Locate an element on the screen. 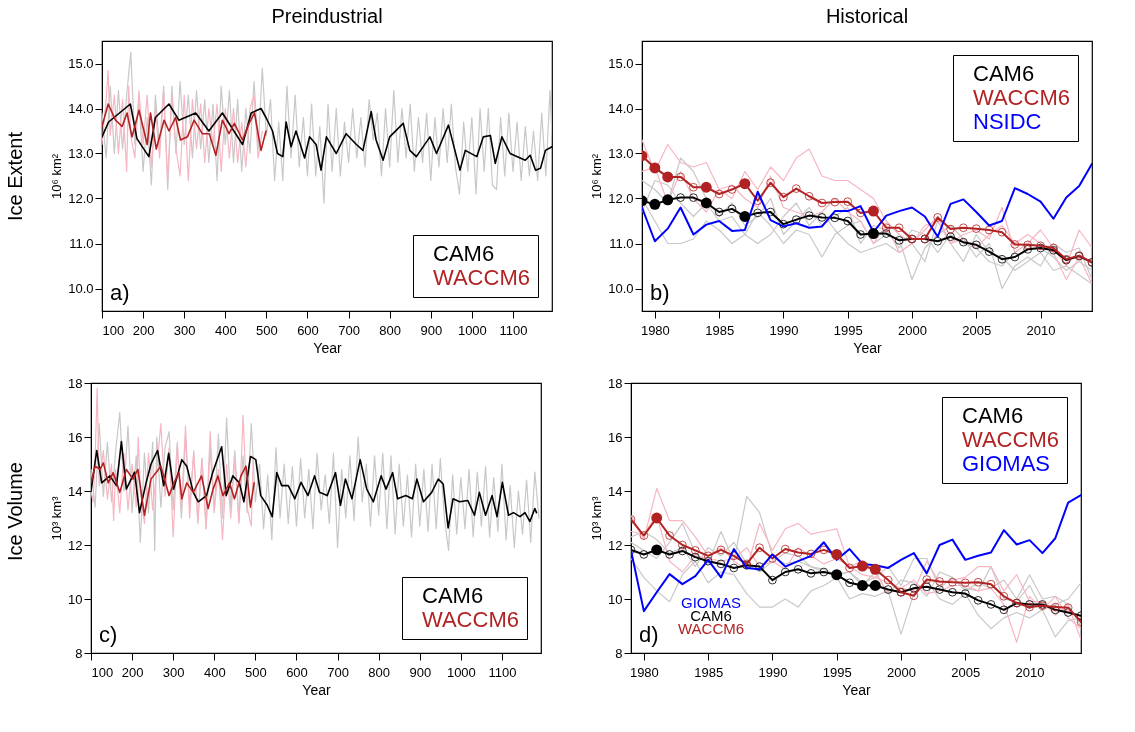  text: Ice Volume is located at coordinates (15, 511).